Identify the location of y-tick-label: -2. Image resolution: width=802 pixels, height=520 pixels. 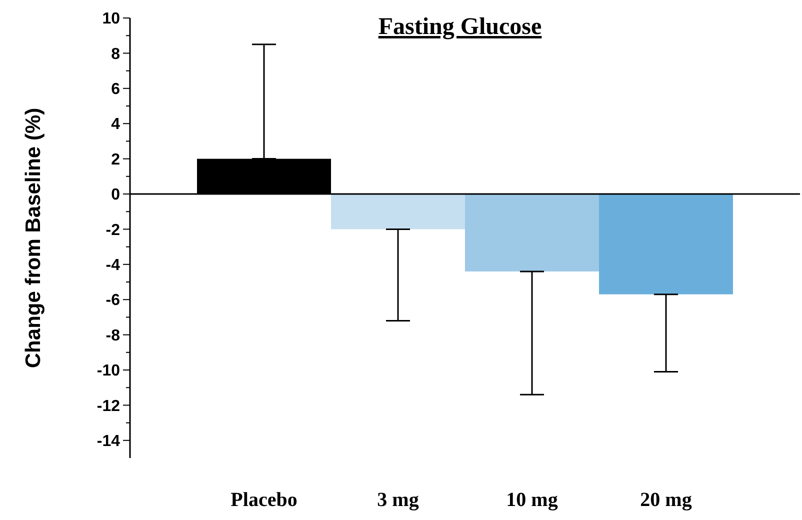
(113, 230).